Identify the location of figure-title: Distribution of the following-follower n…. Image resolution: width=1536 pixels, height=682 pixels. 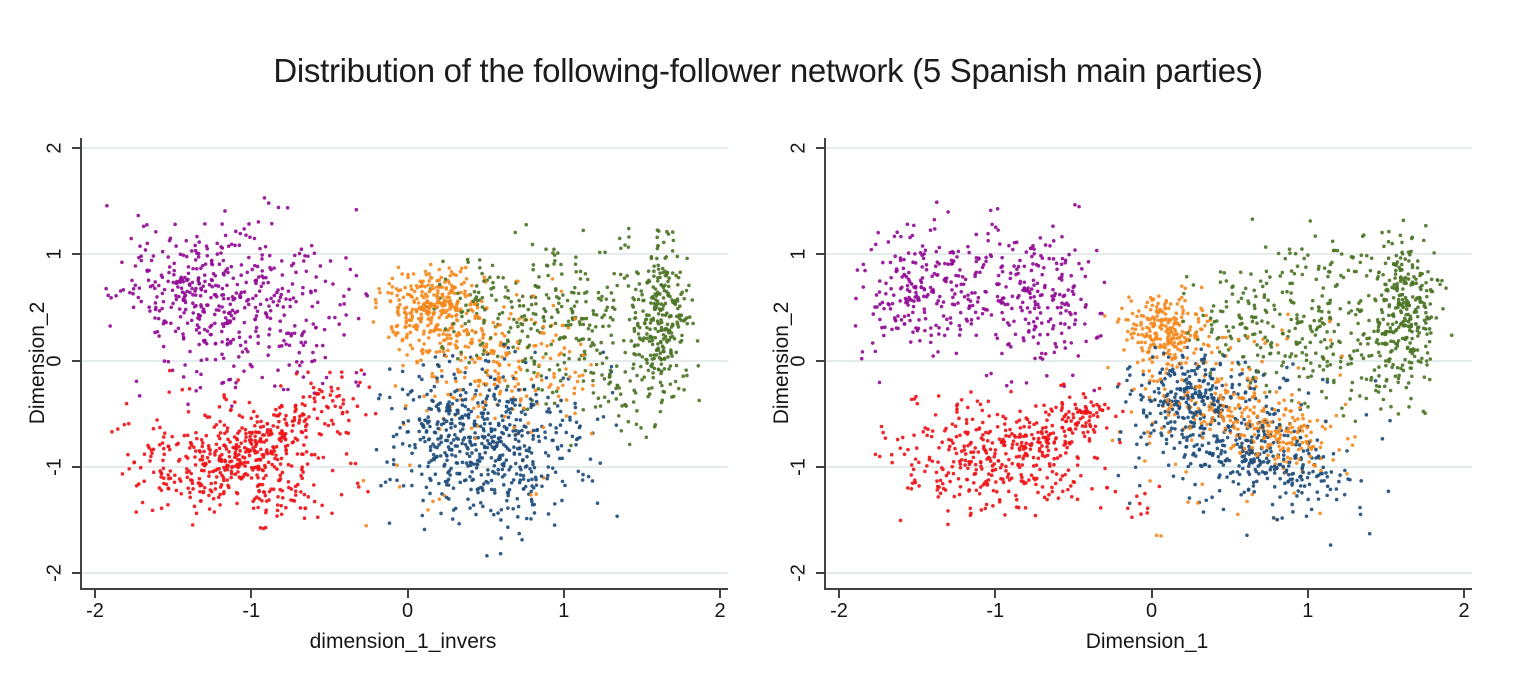
(768, 70).